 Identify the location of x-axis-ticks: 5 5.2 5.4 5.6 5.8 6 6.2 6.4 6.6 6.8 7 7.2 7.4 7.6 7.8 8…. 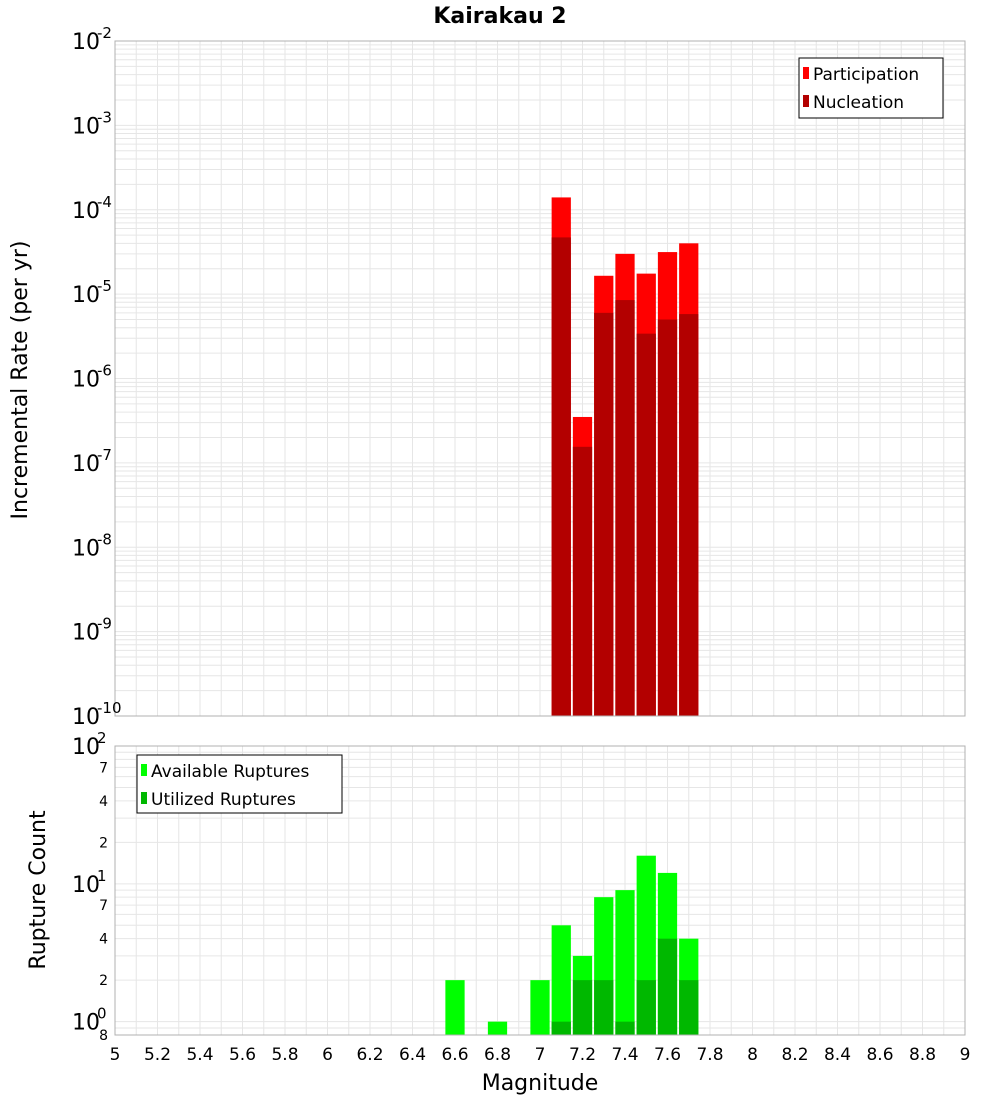
(540, 1055).